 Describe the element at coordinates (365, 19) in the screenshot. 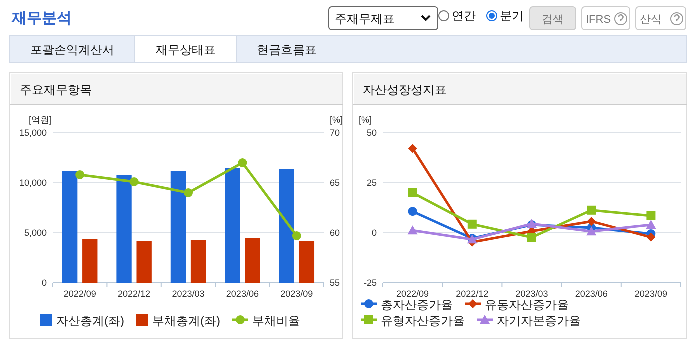

I see `text: 주재무제표` at that location.